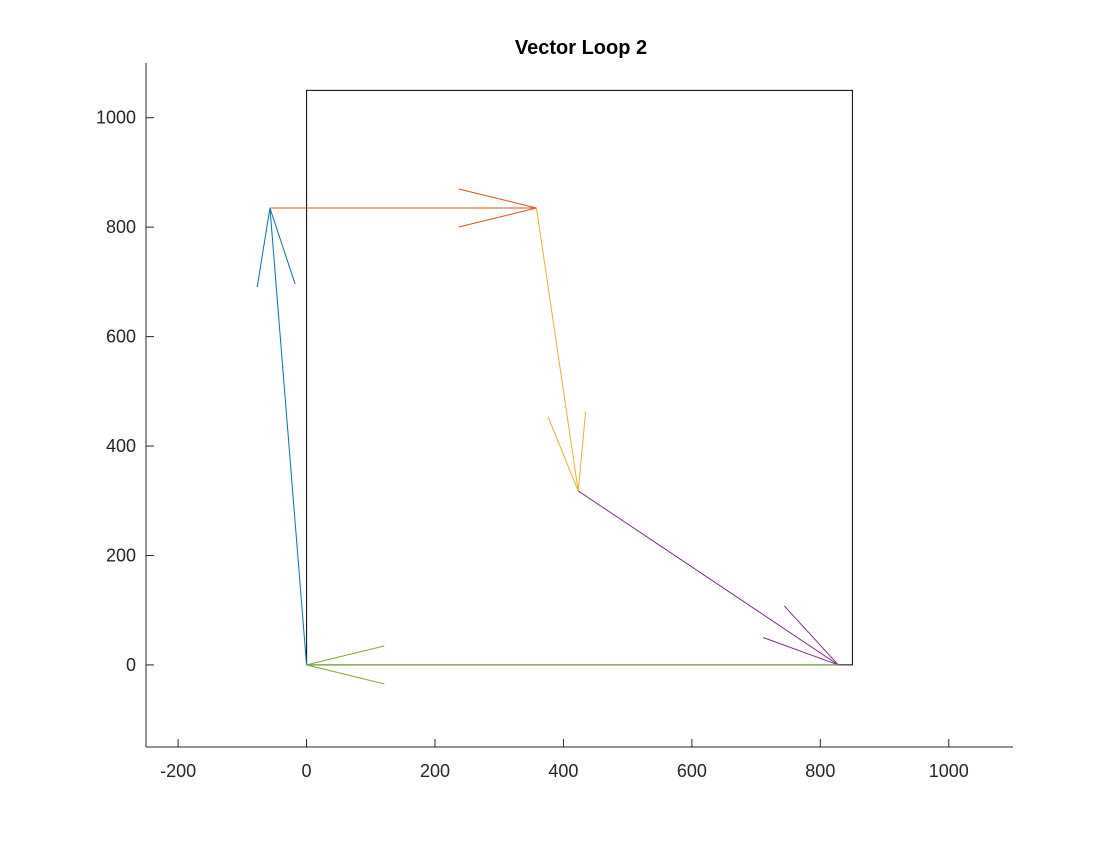  Describe the element at coordinates (820, 771) in the screenshot. I see `x-tick-label: 800` at that location.